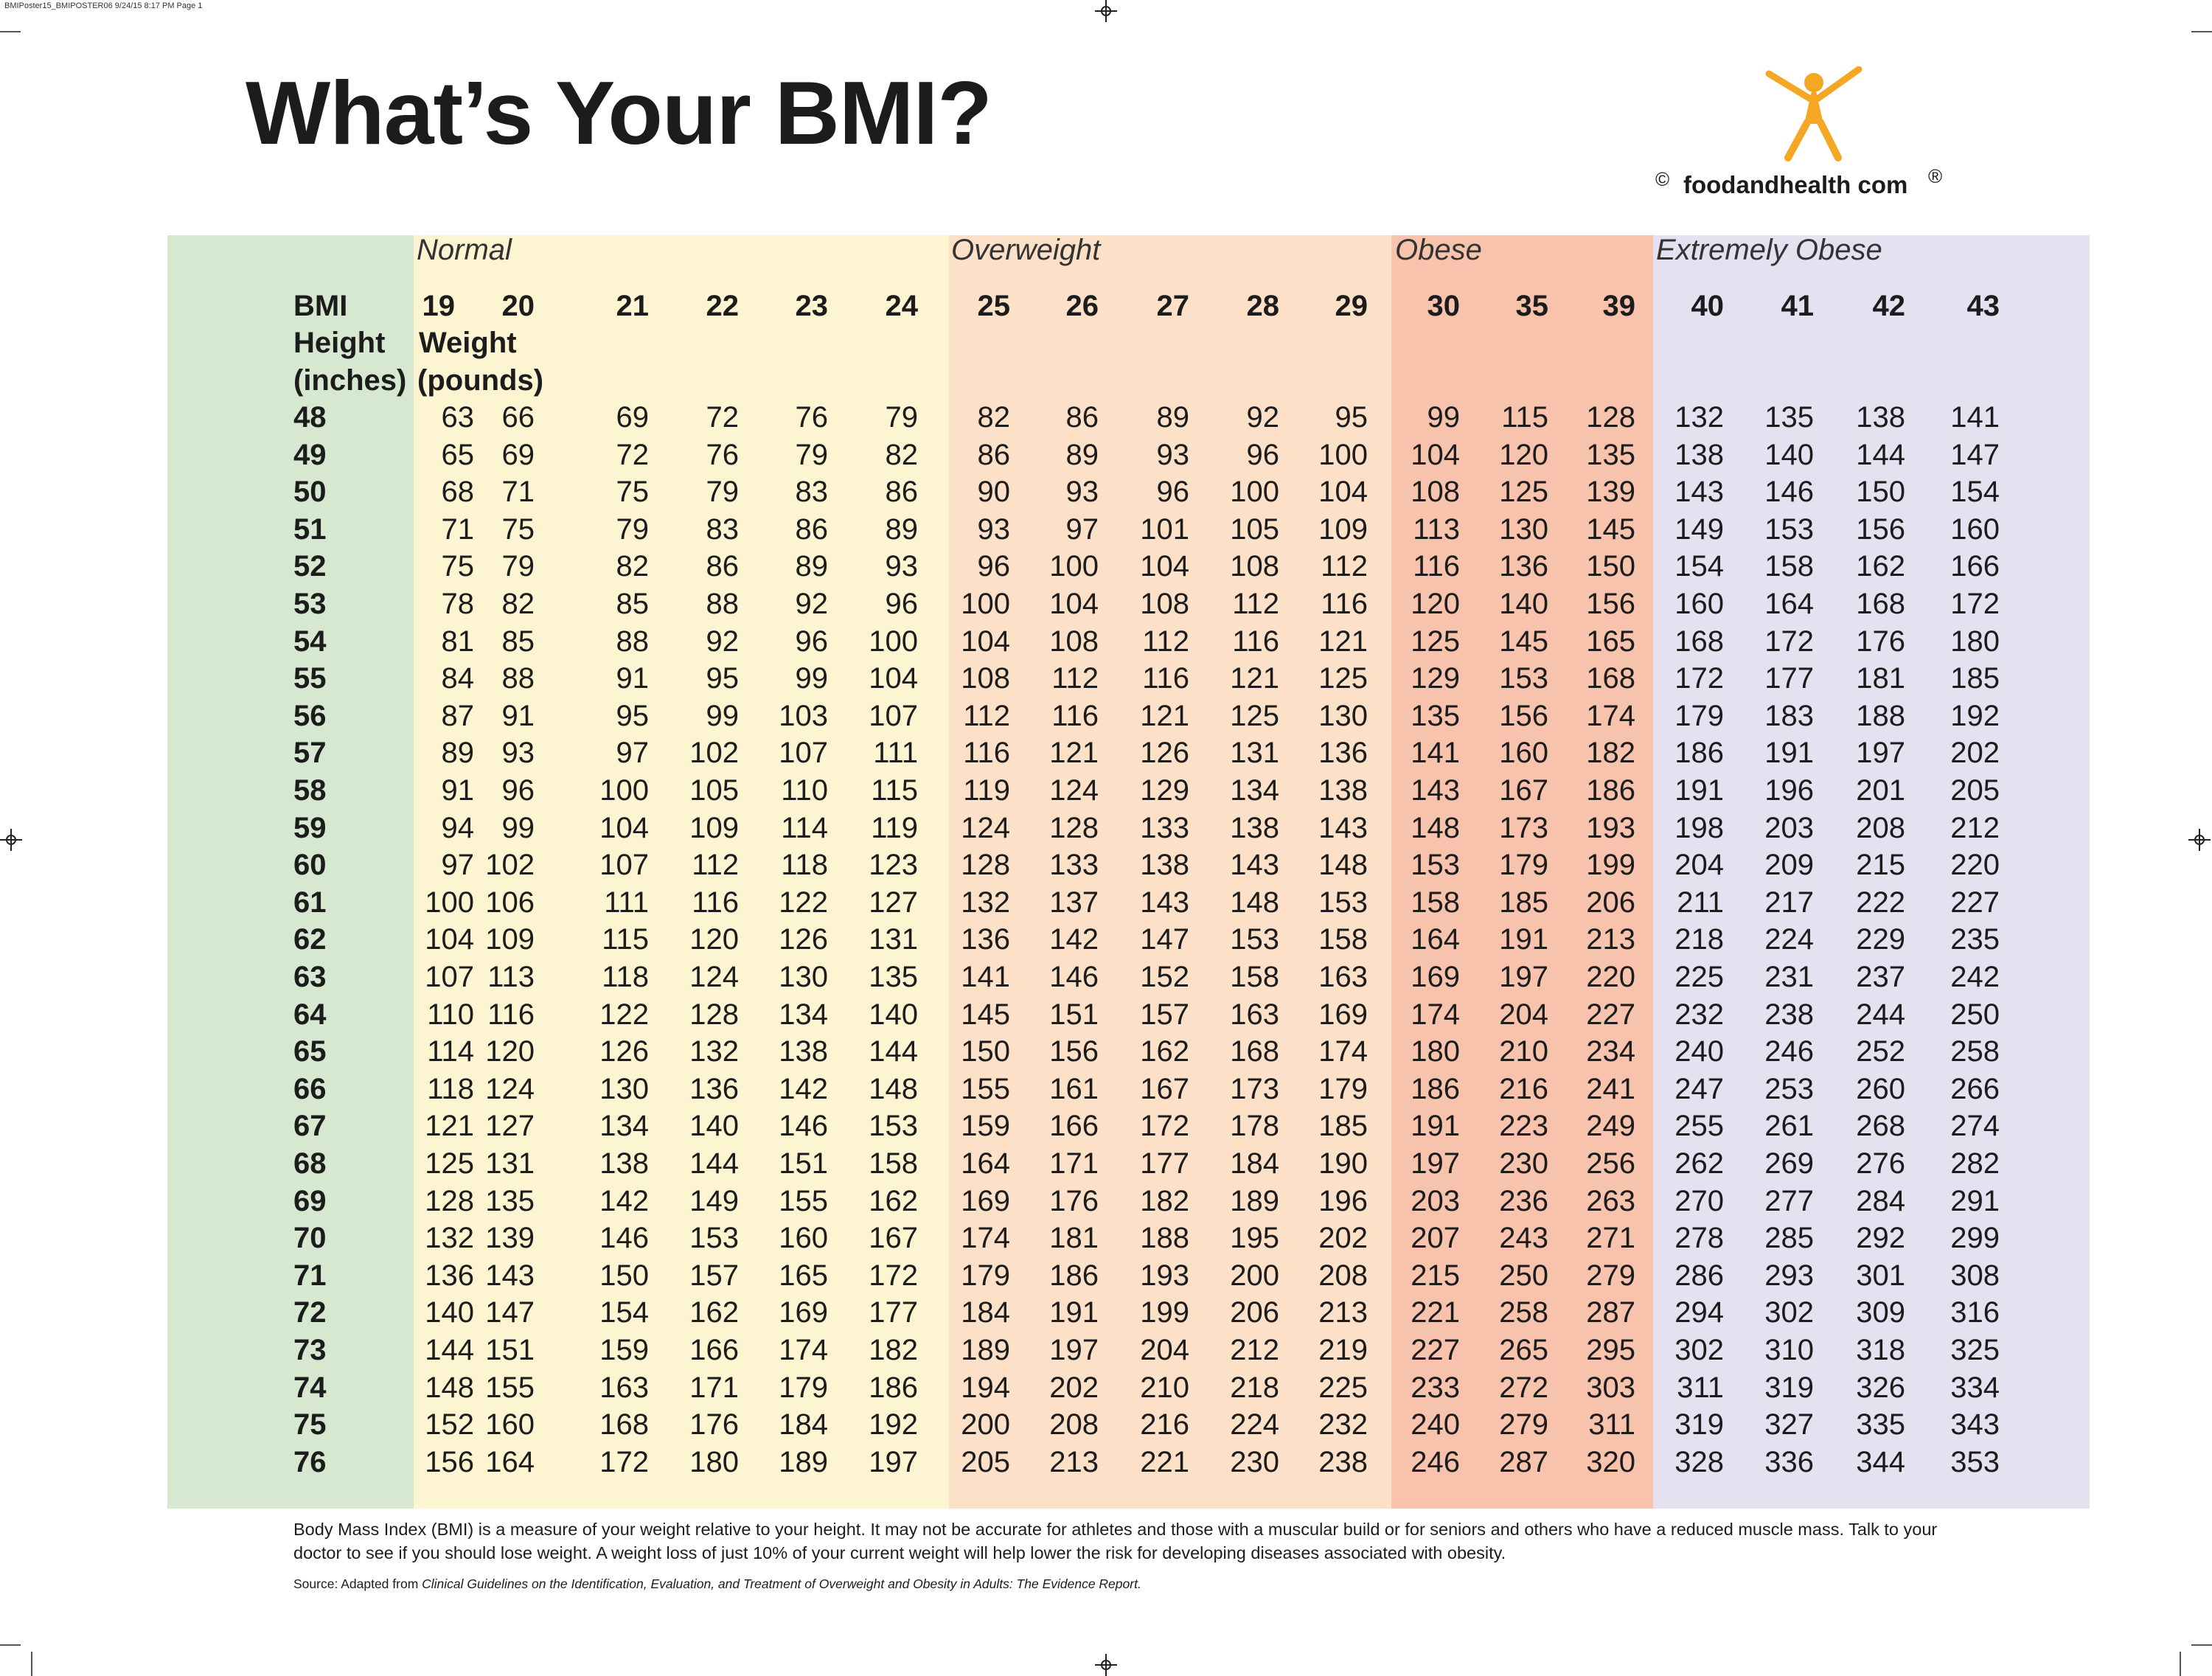 This screenshot has height=1676, width=2212. I want to click on bmi-value-header: 24, so click(902, 306).